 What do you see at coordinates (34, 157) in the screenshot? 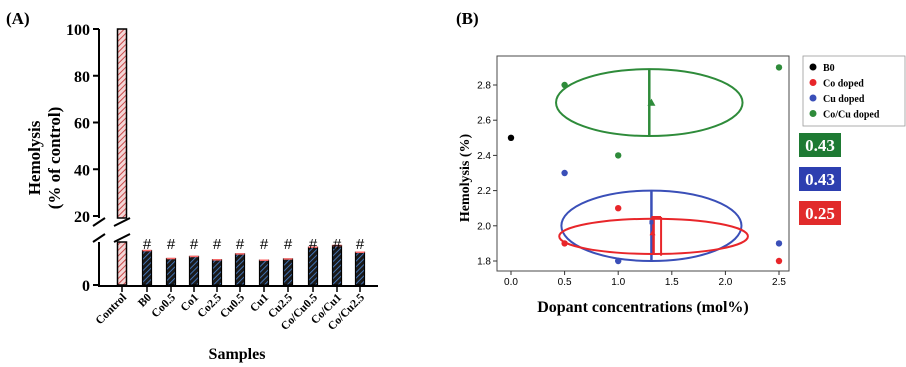
I see `panel-a-ylabel-line1: Hemolysis` at bounding box center [34, 157].